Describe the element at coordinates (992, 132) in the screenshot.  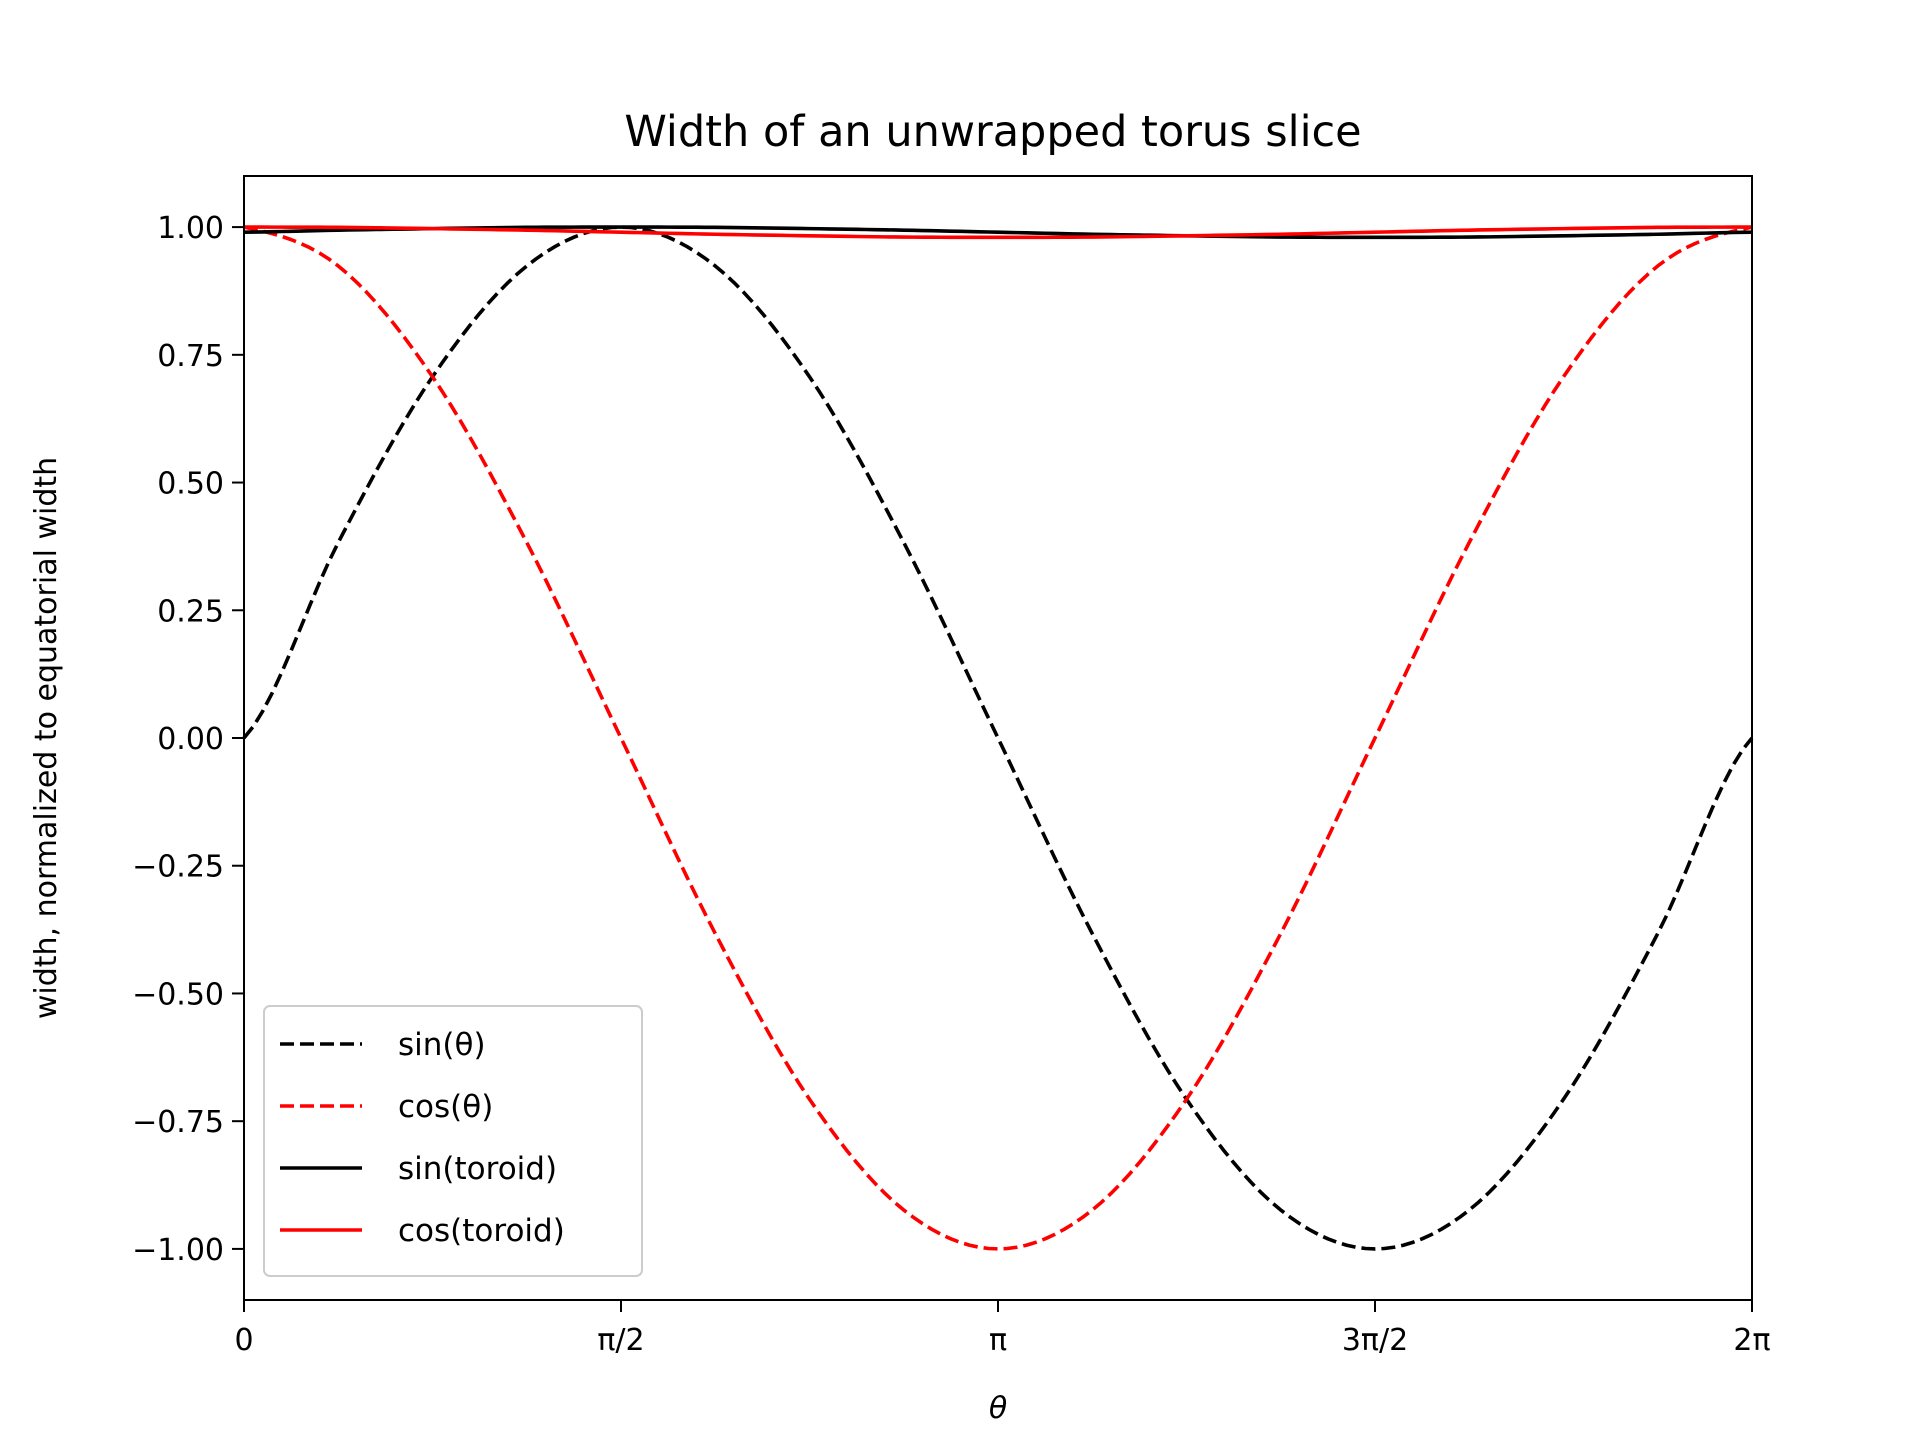
I see `chart-title: Width of an unwrapped torus slice` at that location.